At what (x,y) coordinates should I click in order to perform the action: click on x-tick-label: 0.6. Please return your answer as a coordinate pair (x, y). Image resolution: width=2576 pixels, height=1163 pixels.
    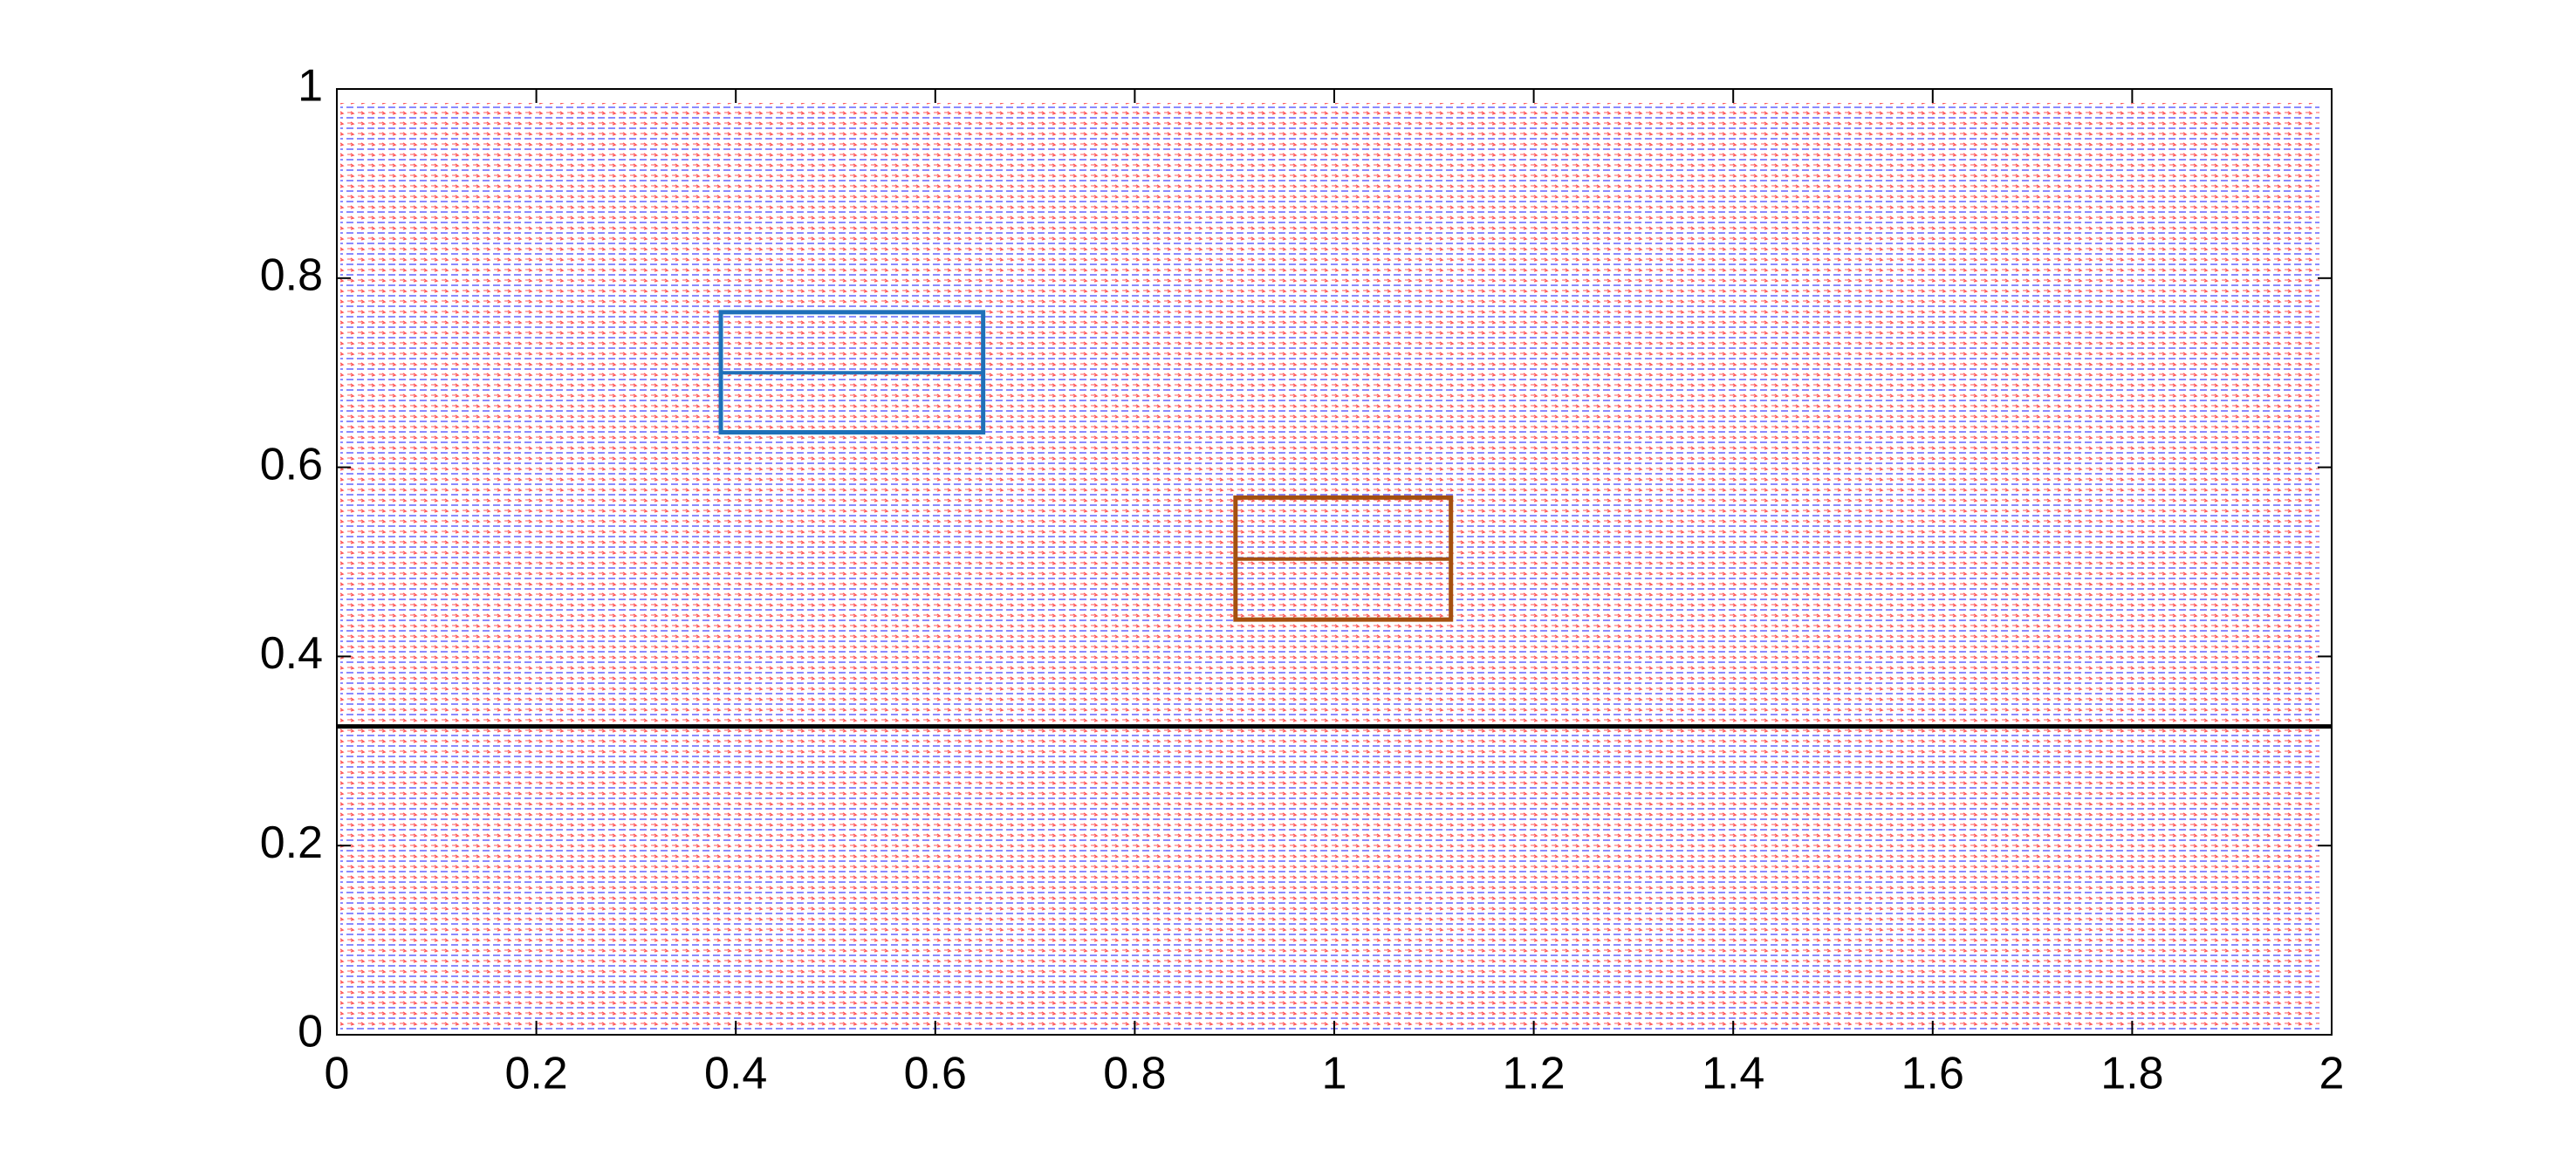
    Looking at the image, I should click on (935, 1074).